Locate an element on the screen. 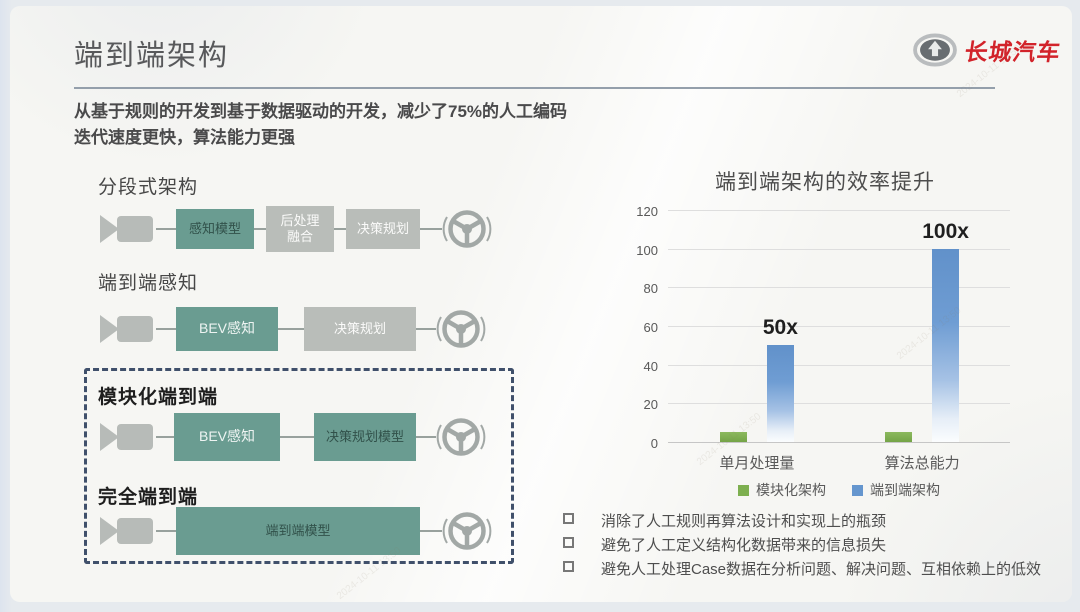  title-underline is located at coordinates (534, 88).